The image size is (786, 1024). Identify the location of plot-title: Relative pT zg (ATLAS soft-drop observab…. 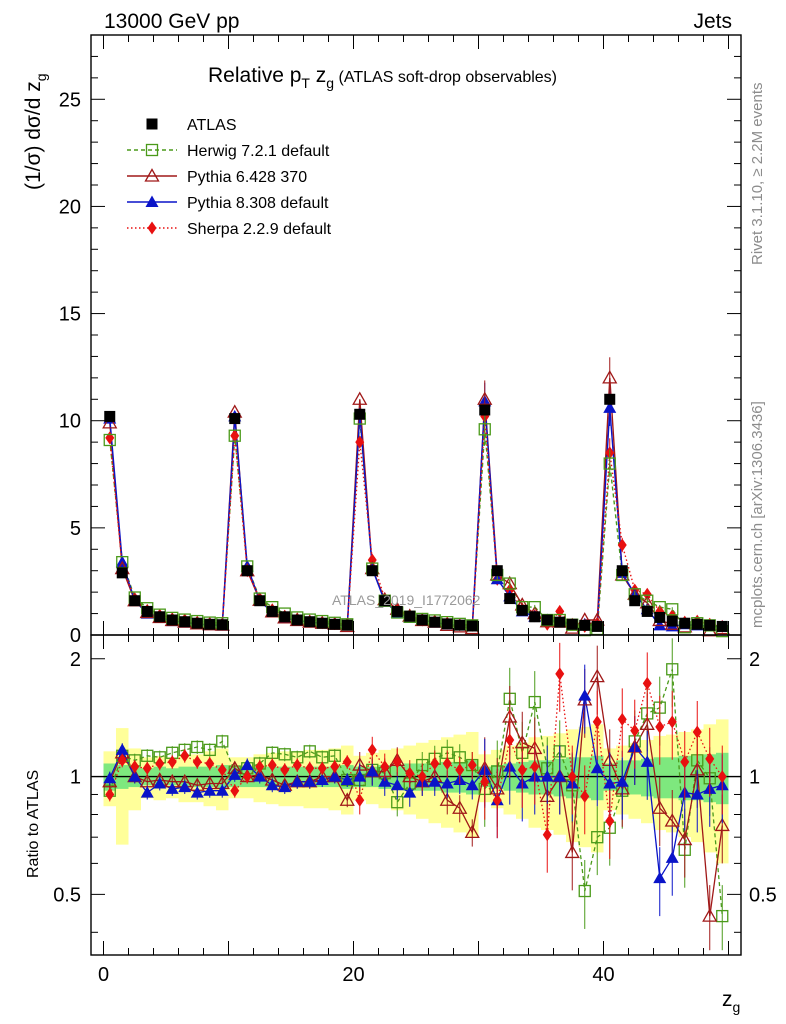
(382, 77).